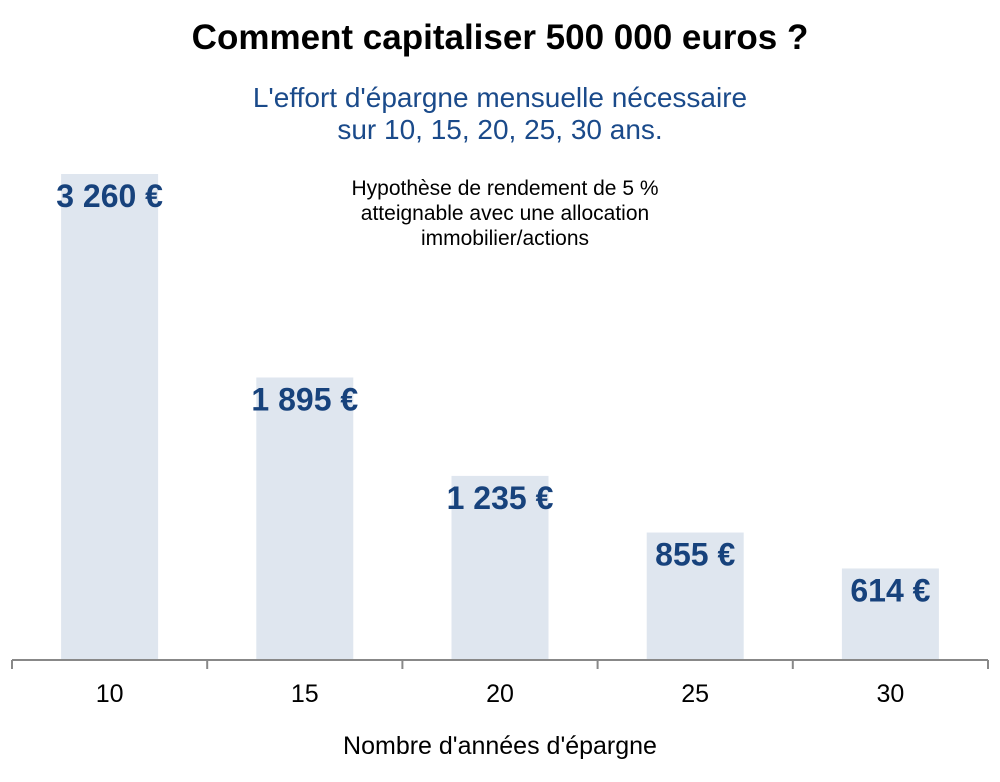  I want to click on data-label-30: 614 €, so click(890, 590).